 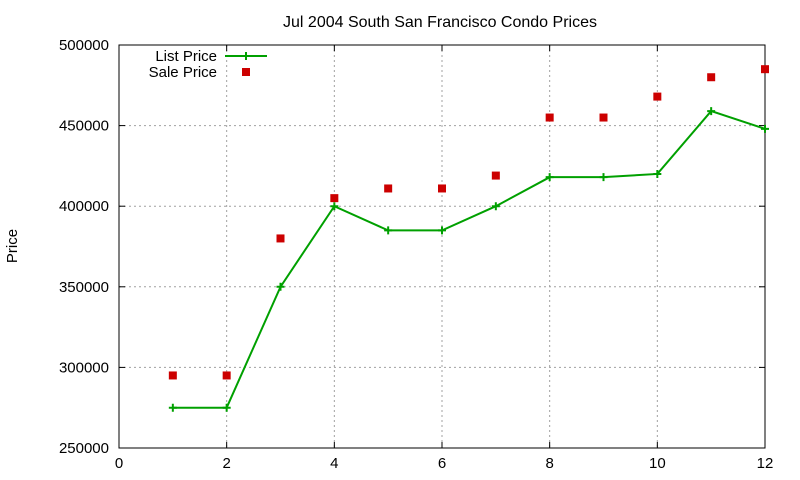 I want to click on legend-marker-sale-price, so click(x=246, y=72).